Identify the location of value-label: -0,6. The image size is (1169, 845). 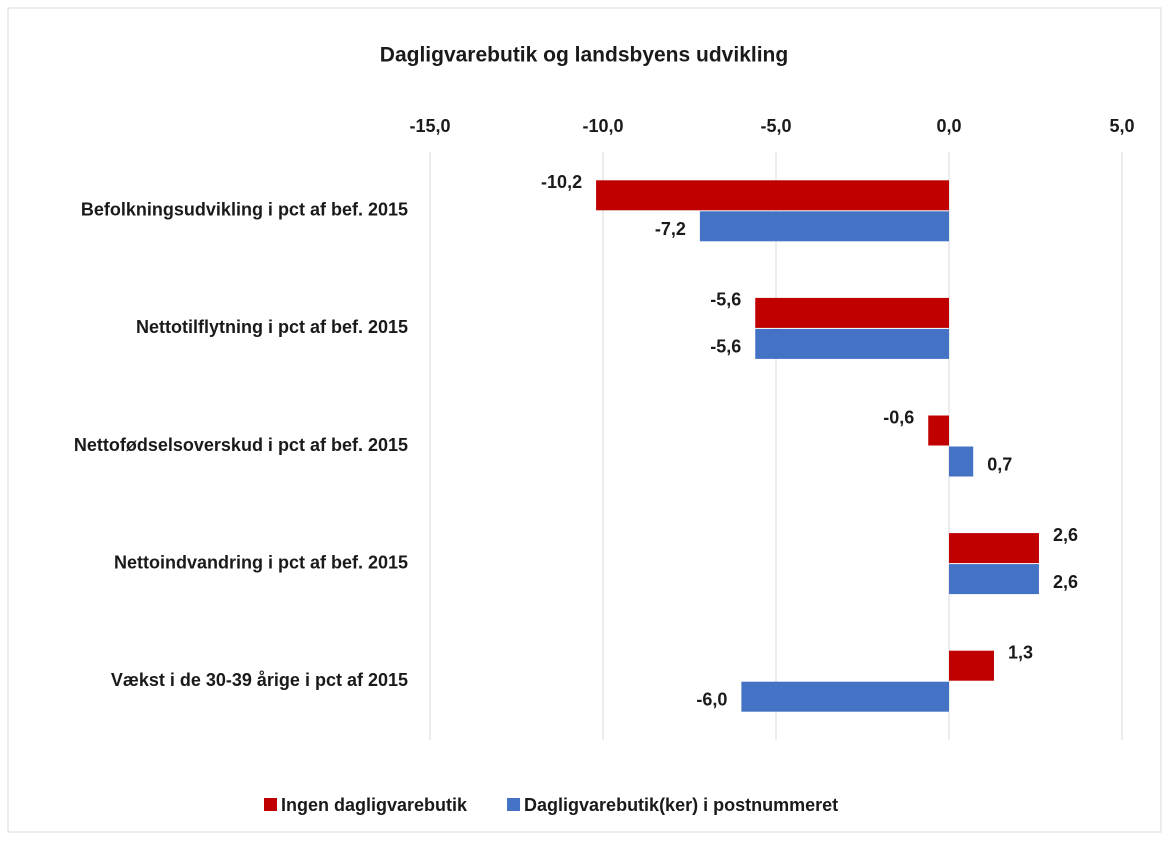
(898, 417).